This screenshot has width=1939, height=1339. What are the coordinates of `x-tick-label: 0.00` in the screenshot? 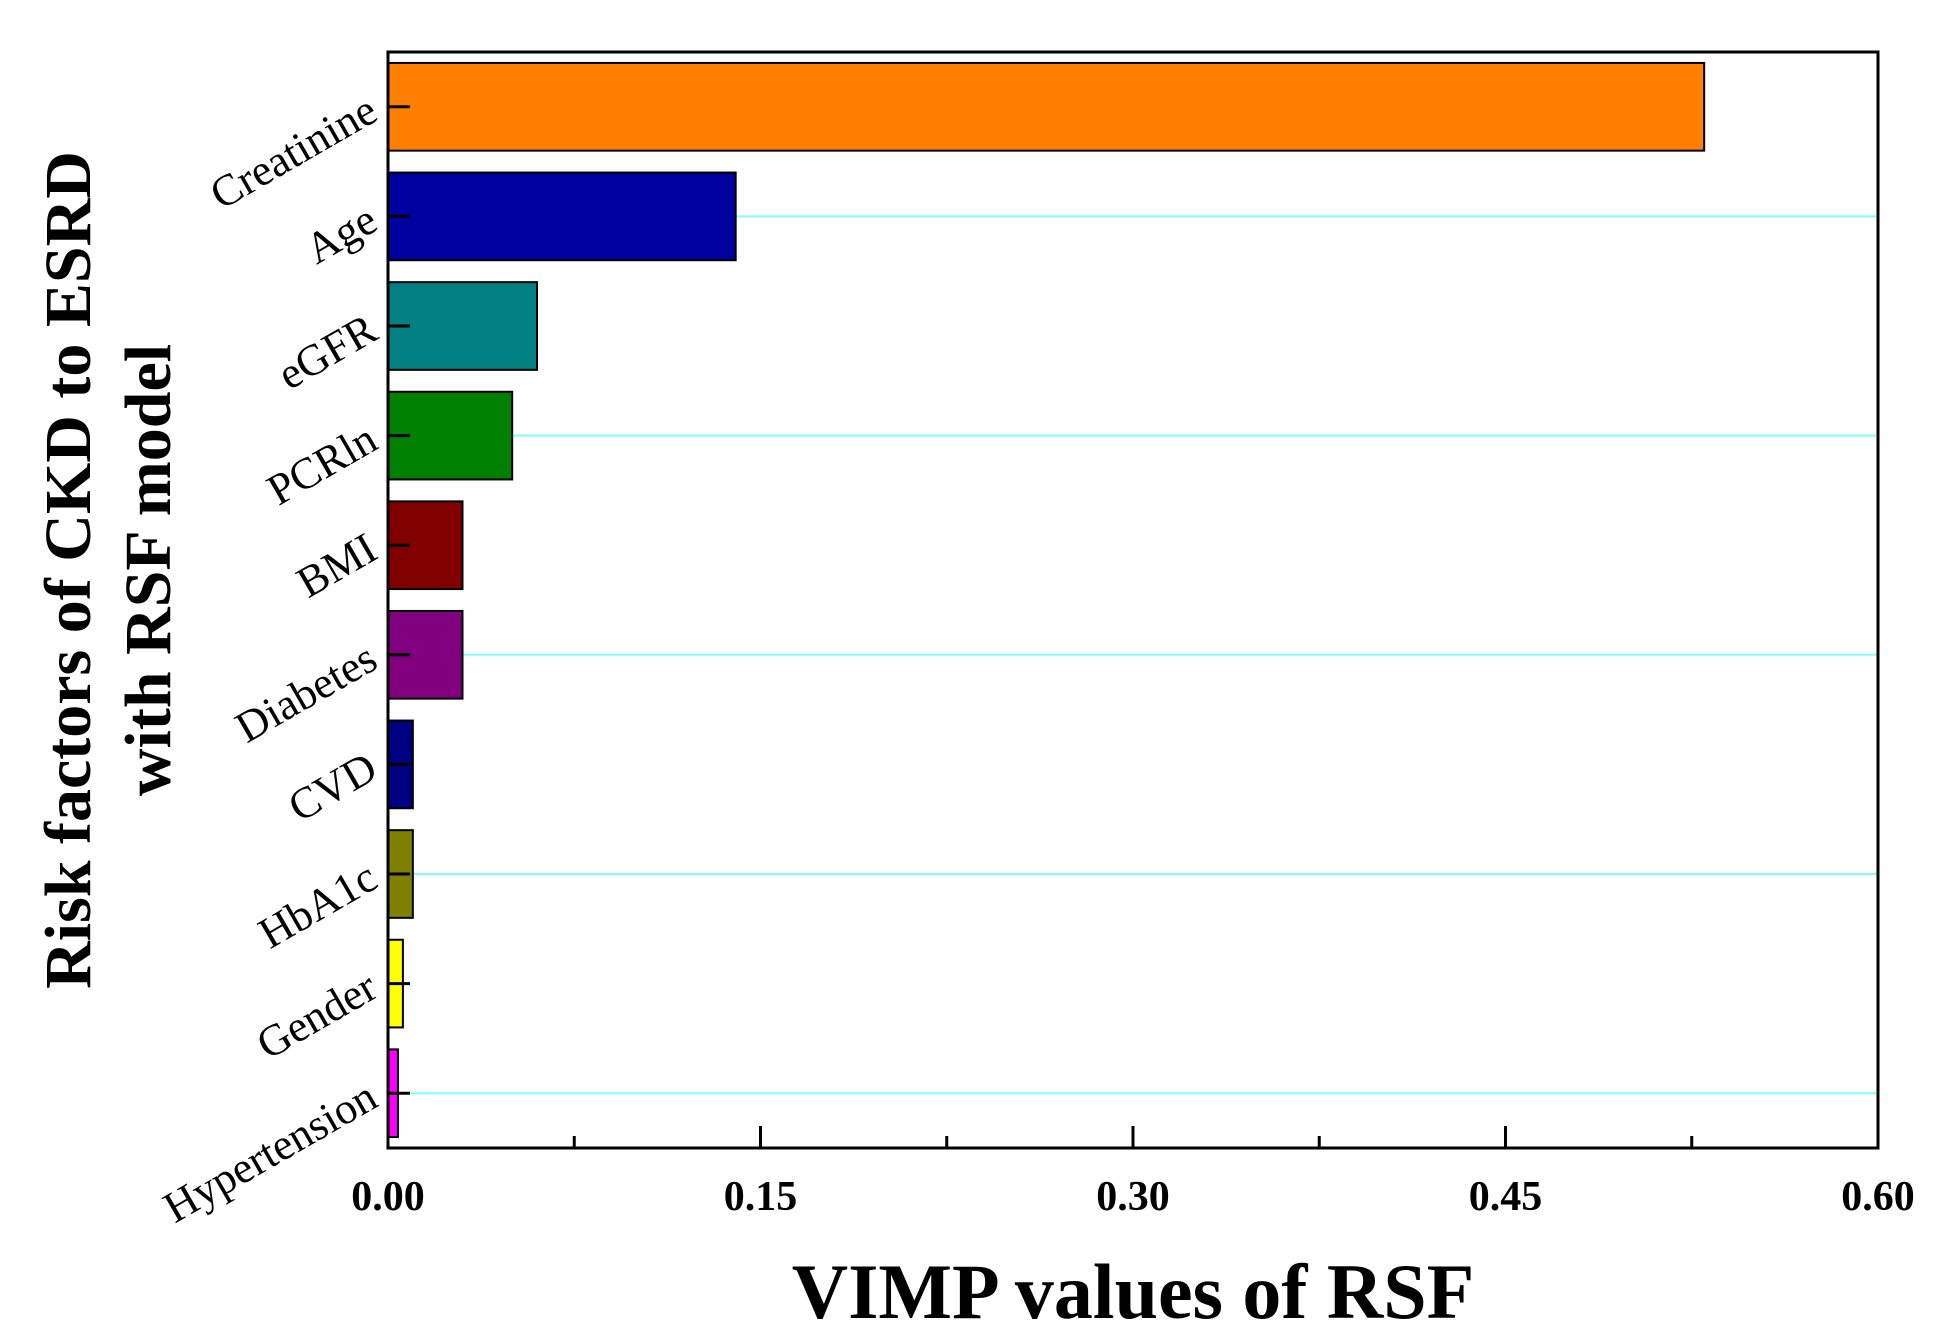 It's located at (388, 1197).